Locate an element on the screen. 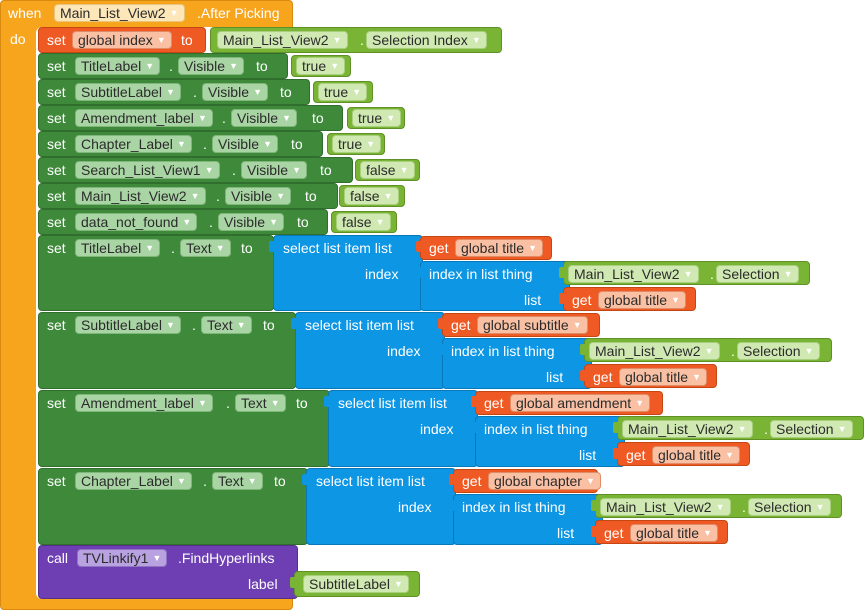  list-label: list is located at coordinates (555, 377).